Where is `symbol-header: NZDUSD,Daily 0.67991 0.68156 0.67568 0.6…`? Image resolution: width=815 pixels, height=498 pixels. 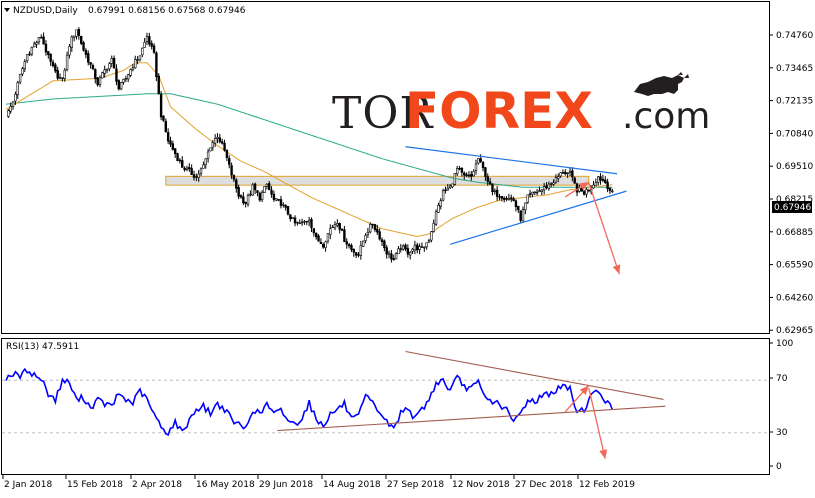
symbol-header: NZDUSD,Daily 0.67991 0.68156 0.67568 0.6… is located at coordinates (125, 11).